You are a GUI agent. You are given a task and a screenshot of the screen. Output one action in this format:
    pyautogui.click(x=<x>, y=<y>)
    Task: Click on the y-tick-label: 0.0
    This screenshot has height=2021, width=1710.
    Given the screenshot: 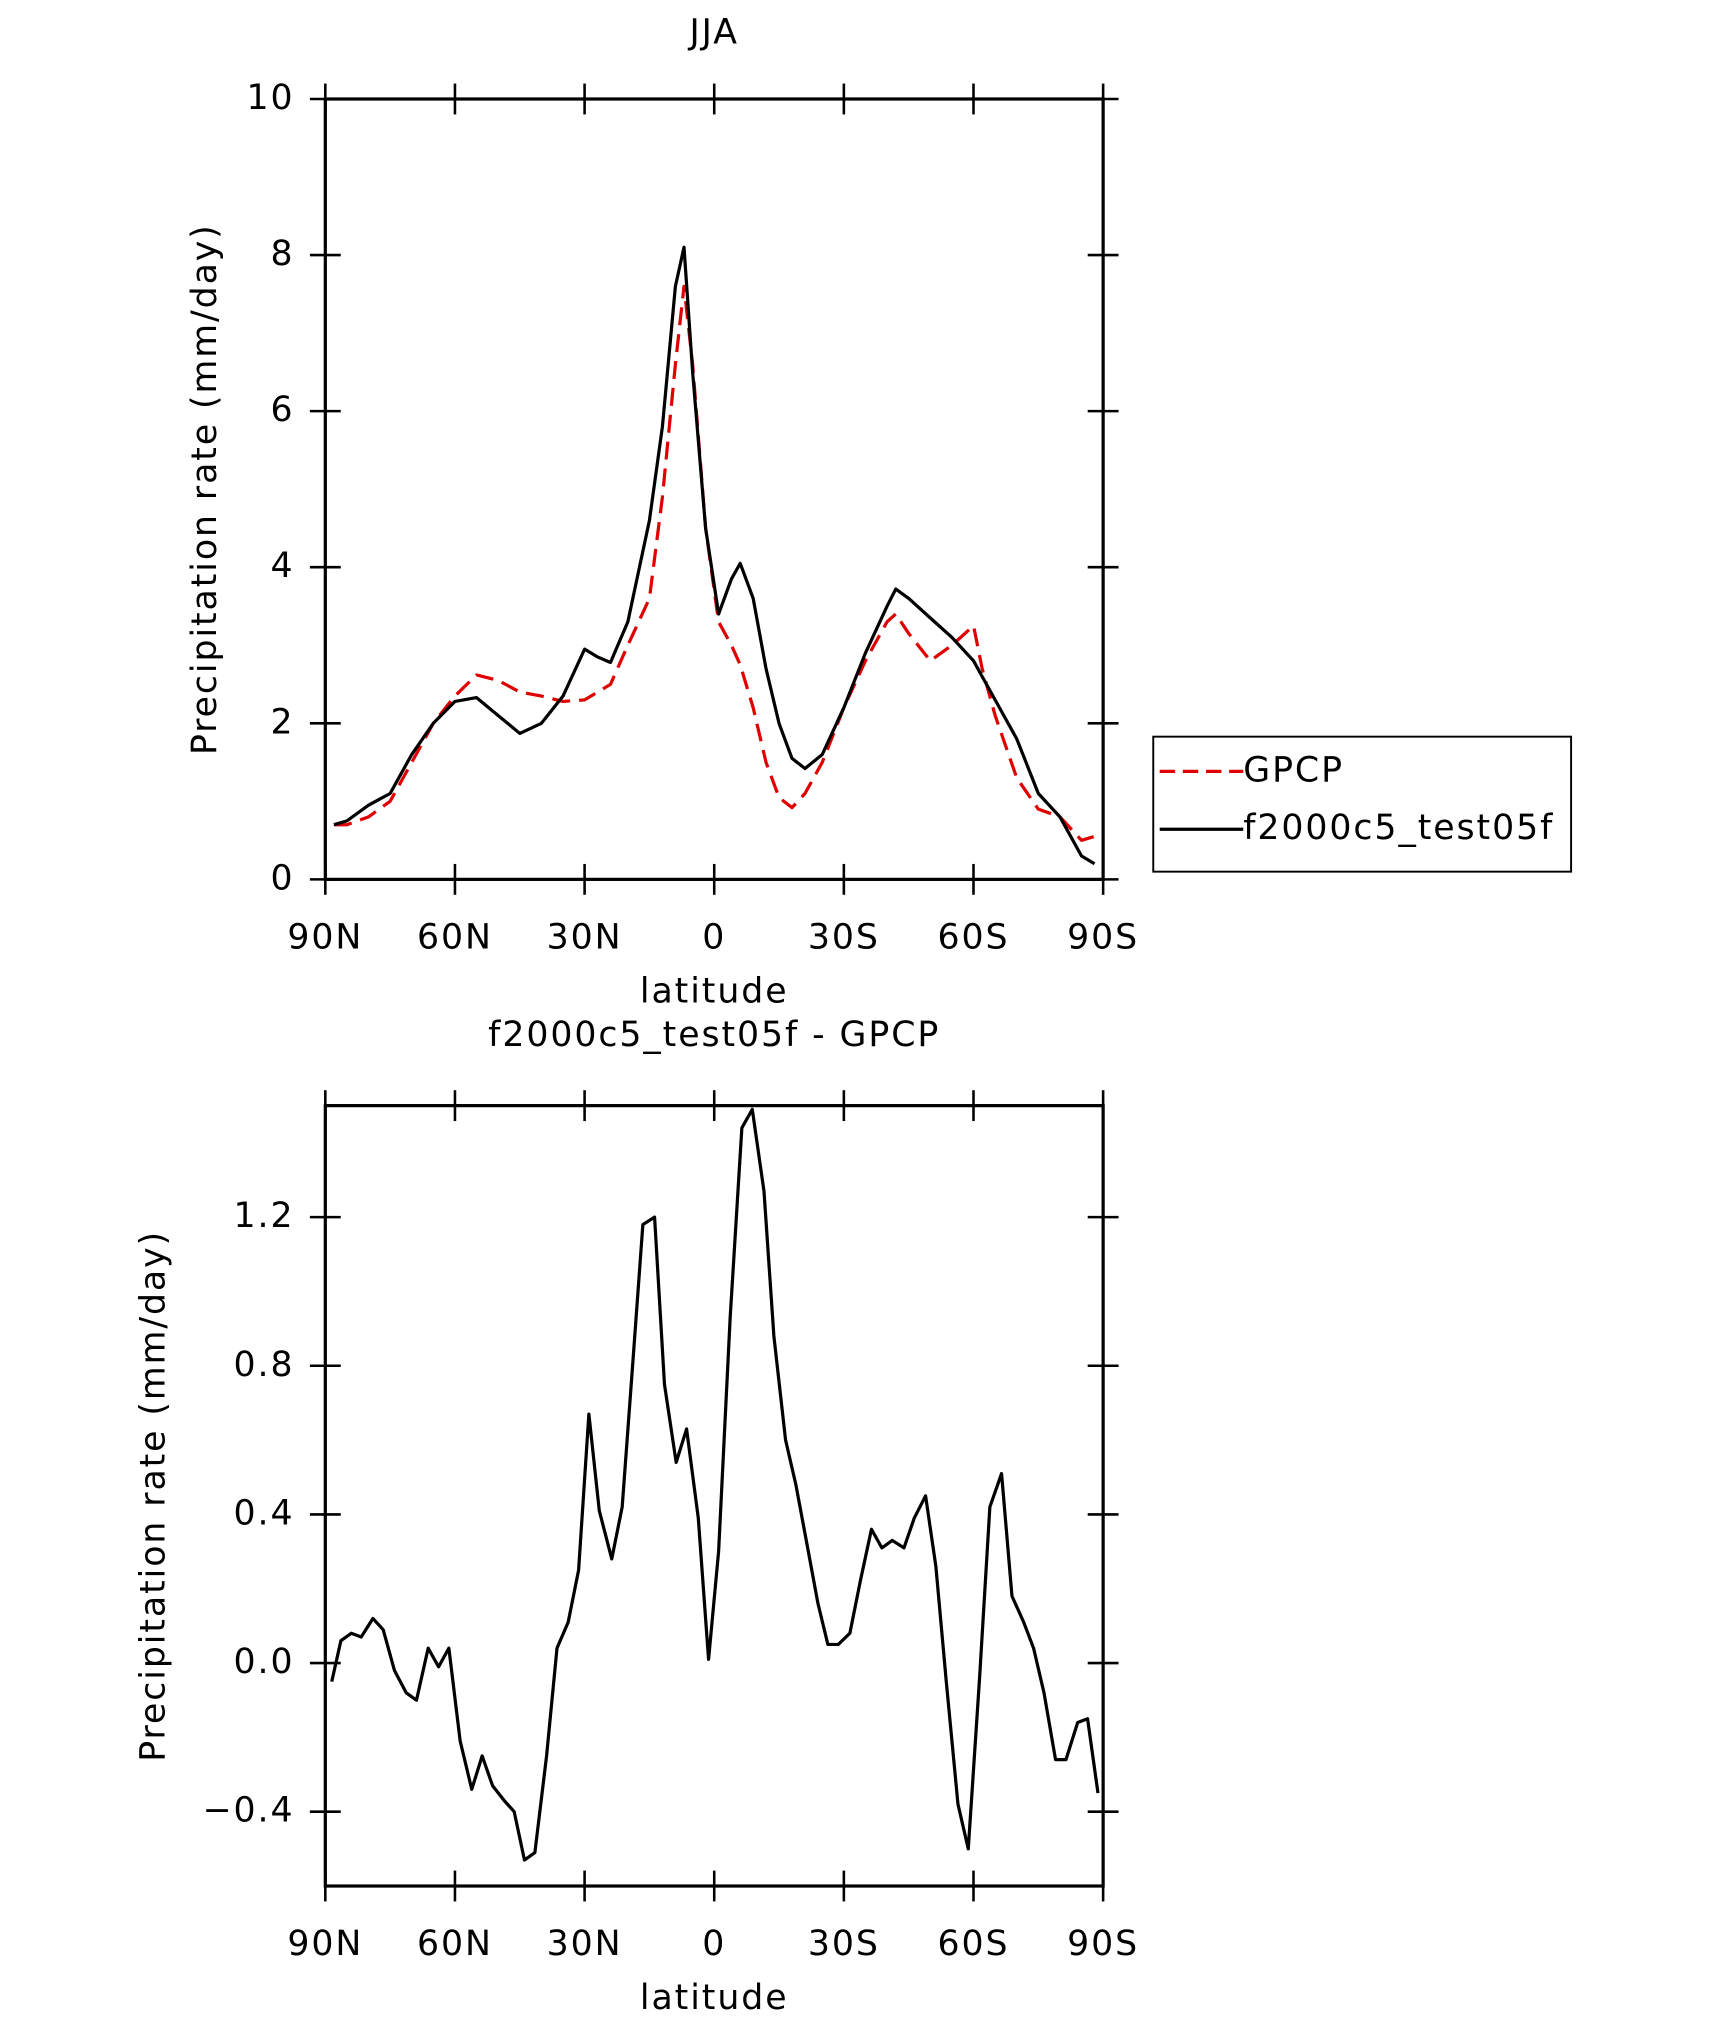 What is the action you would take?
    pyautogui.click(x=263, y=1662)
    